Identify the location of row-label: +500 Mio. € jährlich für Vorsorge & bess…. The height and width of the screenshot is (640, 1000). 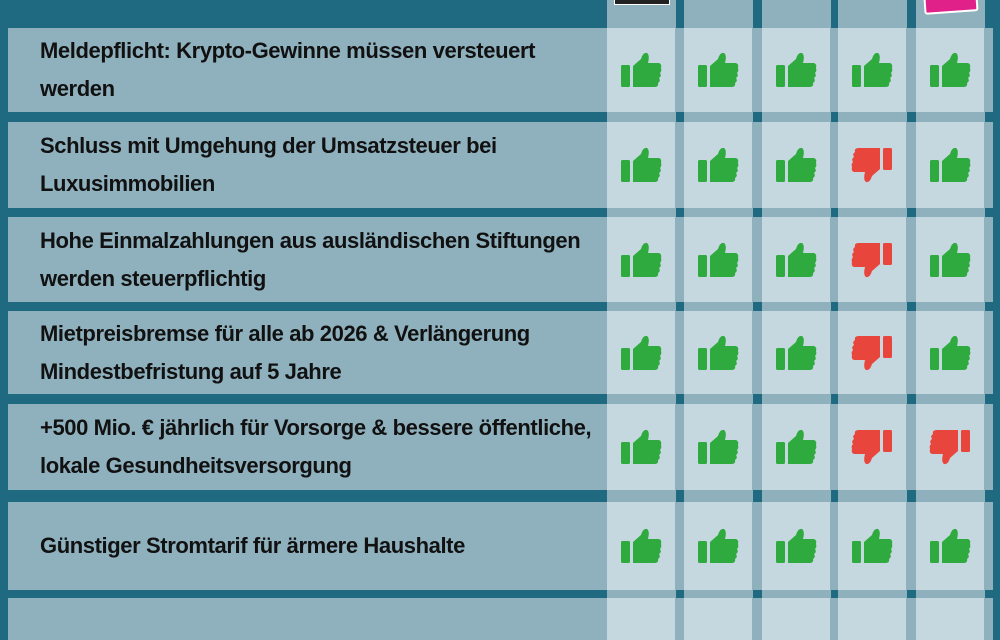
(316, 446).